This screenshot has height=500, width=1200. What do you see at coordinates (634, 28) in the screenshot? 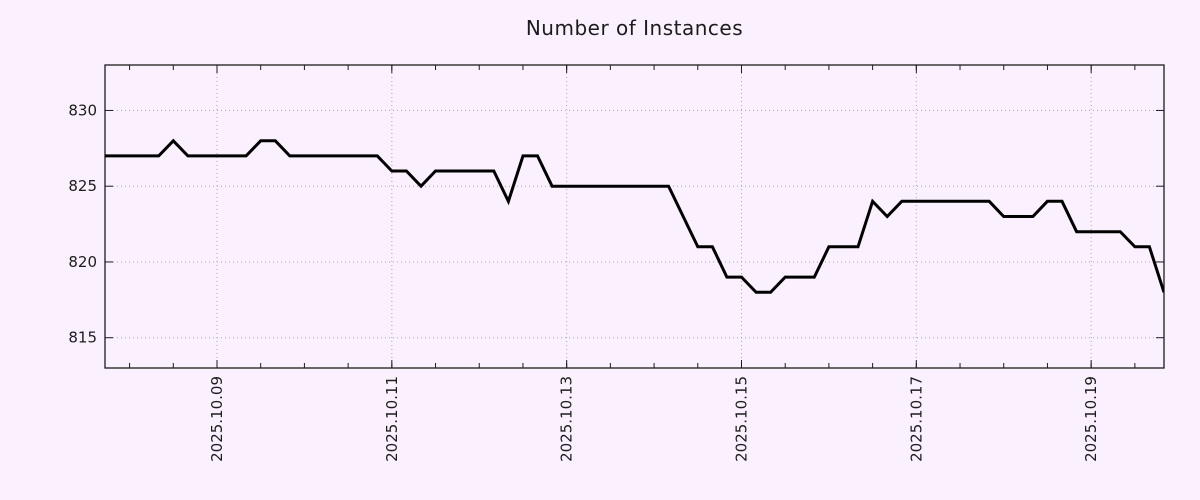
I see `chart-title: Number of Instances` at bounding box center [634, 28].